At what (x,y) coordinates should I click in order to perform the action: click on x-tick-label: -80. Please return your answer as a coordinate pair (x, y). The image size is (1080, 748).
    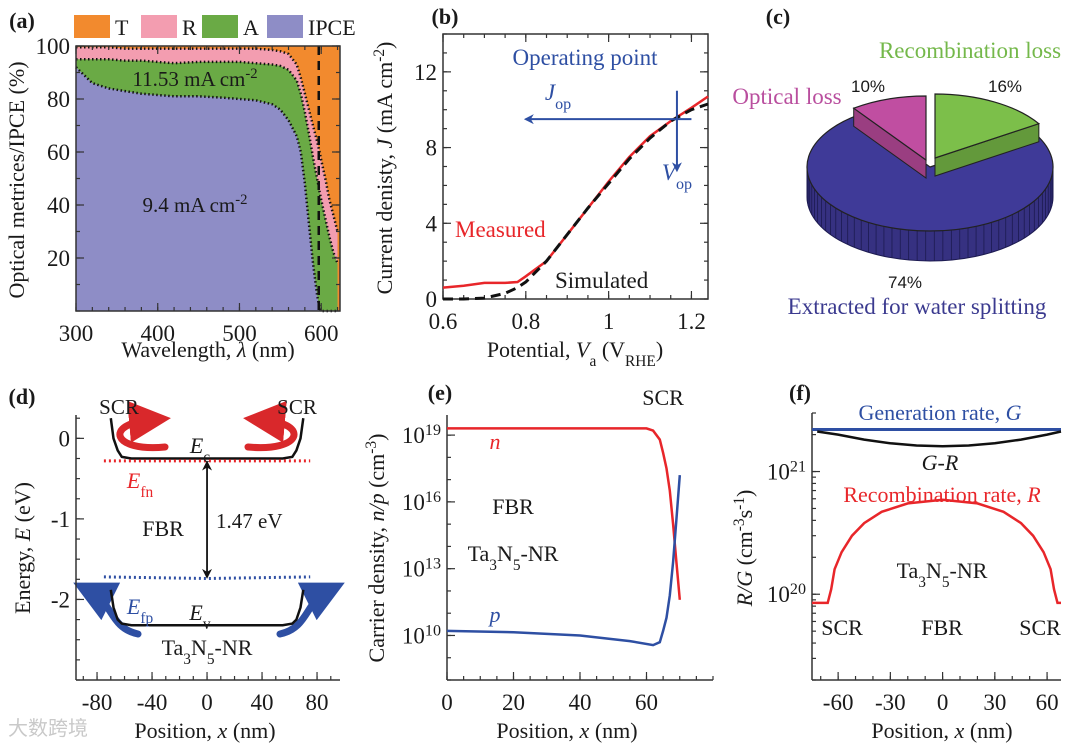
    Looking at the image, I should click on (97, 702).